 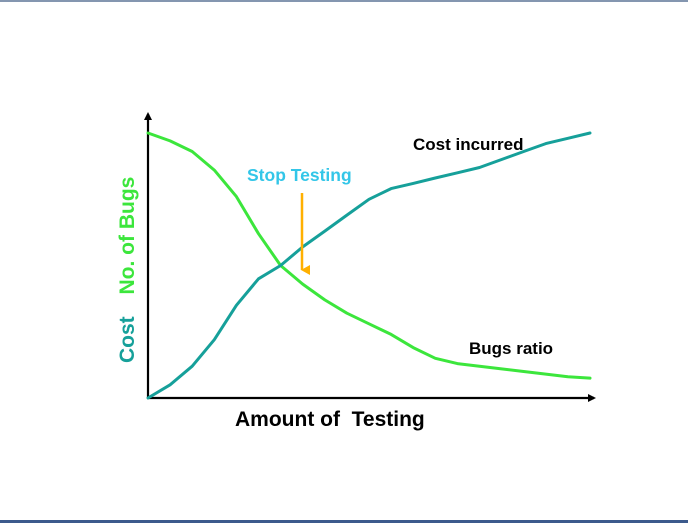 I want to click on cost-incurred-label: Cost incurred, so click(x=468, y=144).